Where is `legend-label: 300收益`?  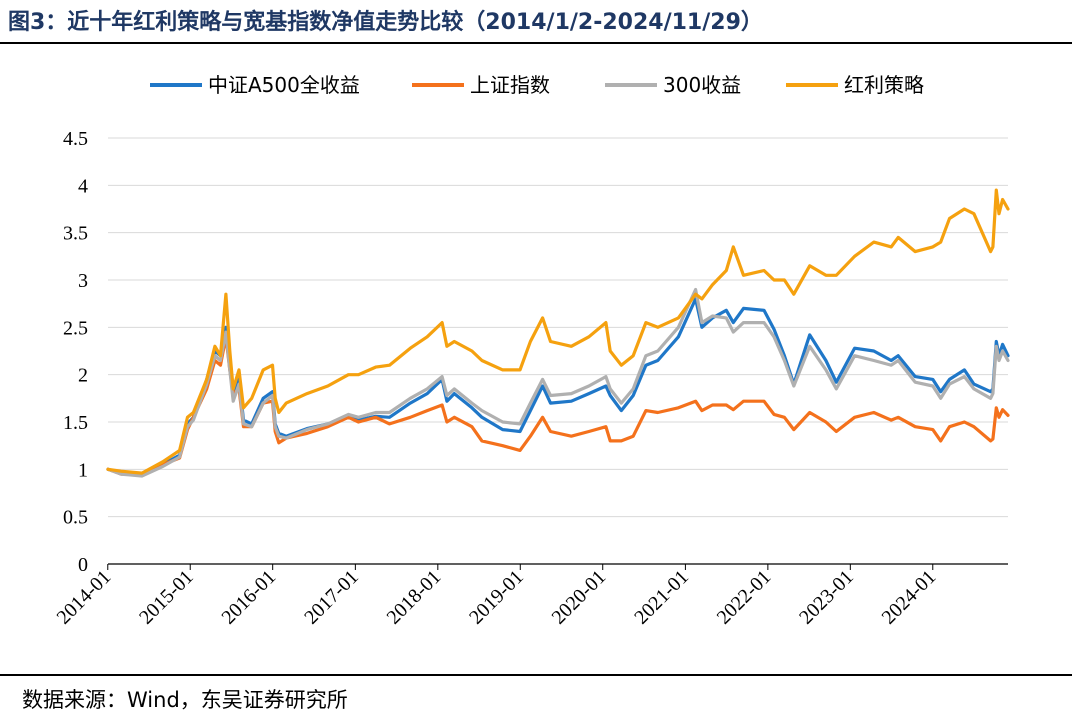
legend-label: 300收益 is located at coordinates (702, 85).